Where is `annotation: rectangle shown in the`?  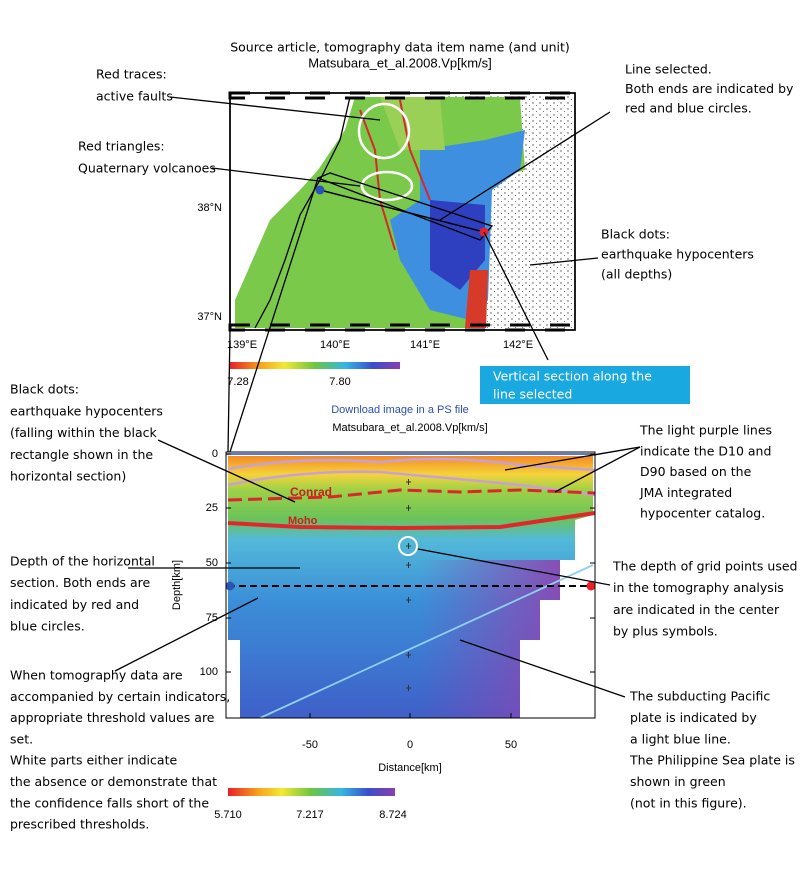 annotation: rectangle shown in the is located at coordinates (81, 454).